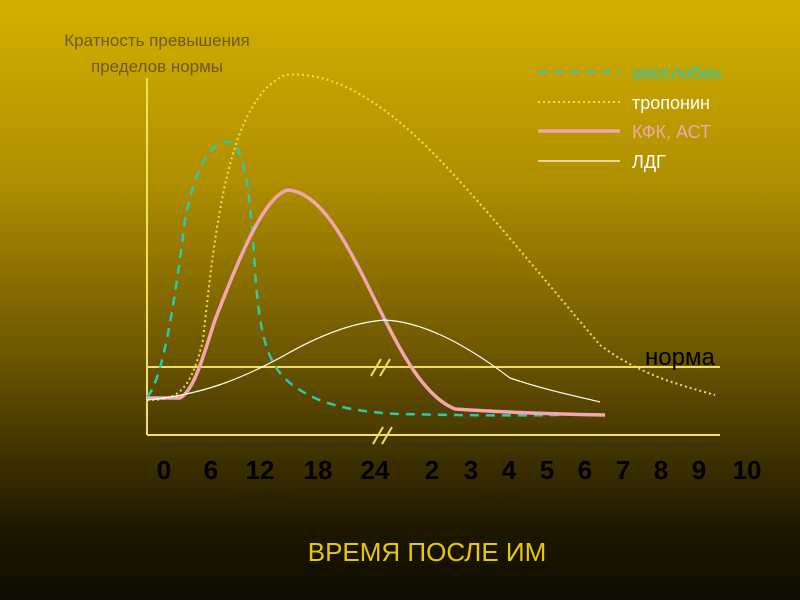  I want to click on legend-label-kfk-ast: КФК, АСТ, so click(671, 132).